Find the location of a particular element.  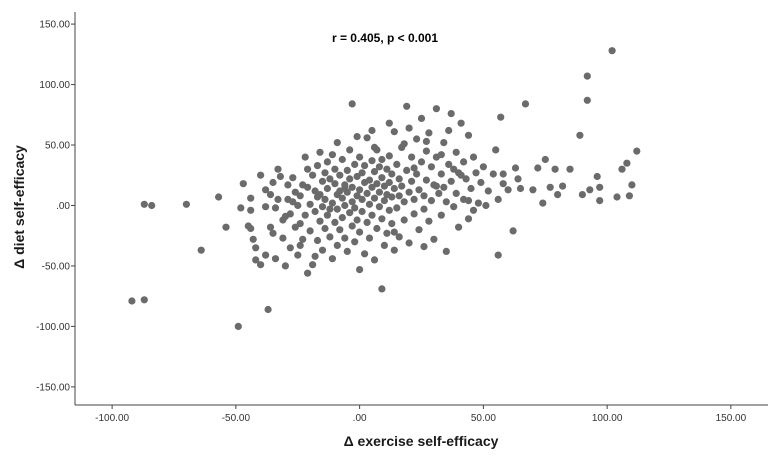

y-tick-label: 150.00 is located at coordinates (54, 25).